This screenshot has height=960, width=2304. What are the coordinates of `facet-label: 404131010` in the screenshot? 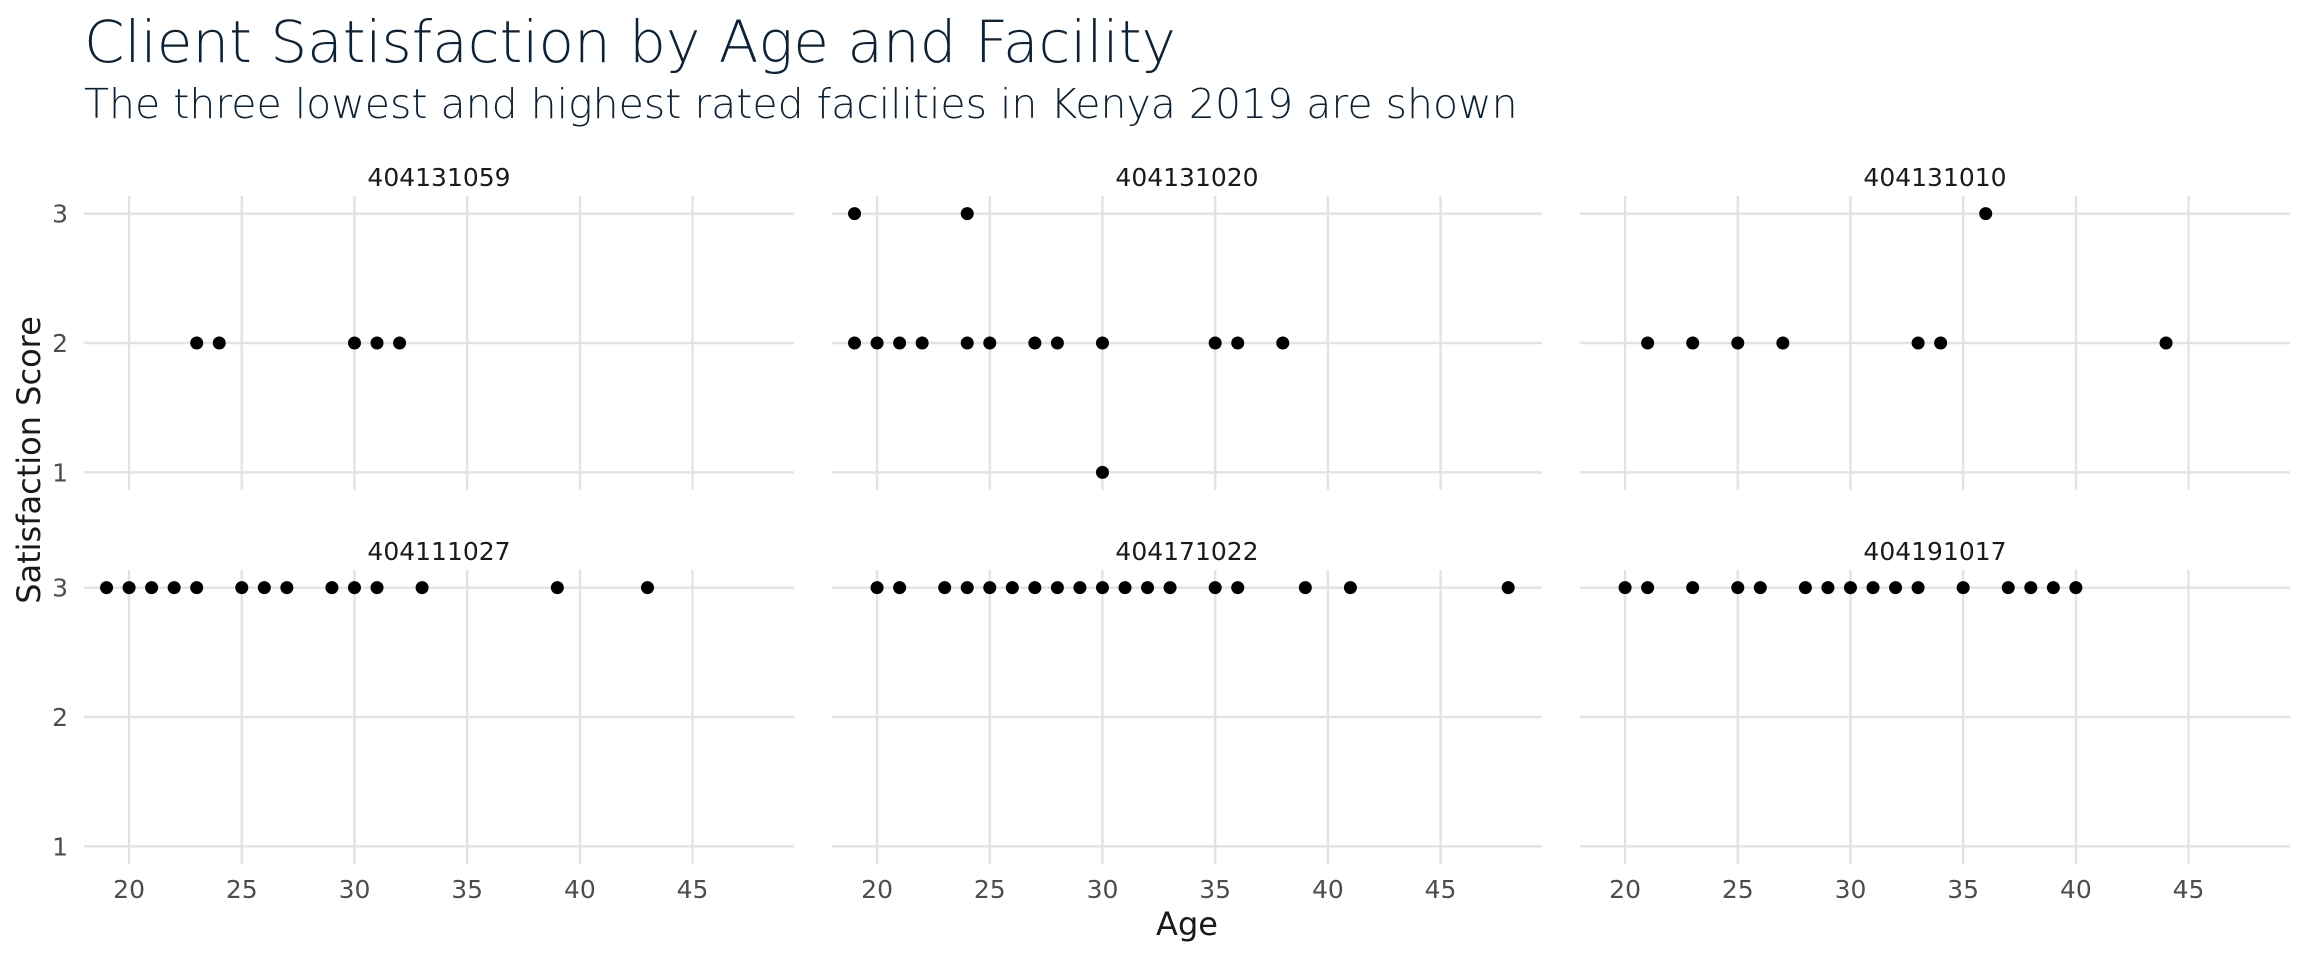 It's located at (1934, 177).